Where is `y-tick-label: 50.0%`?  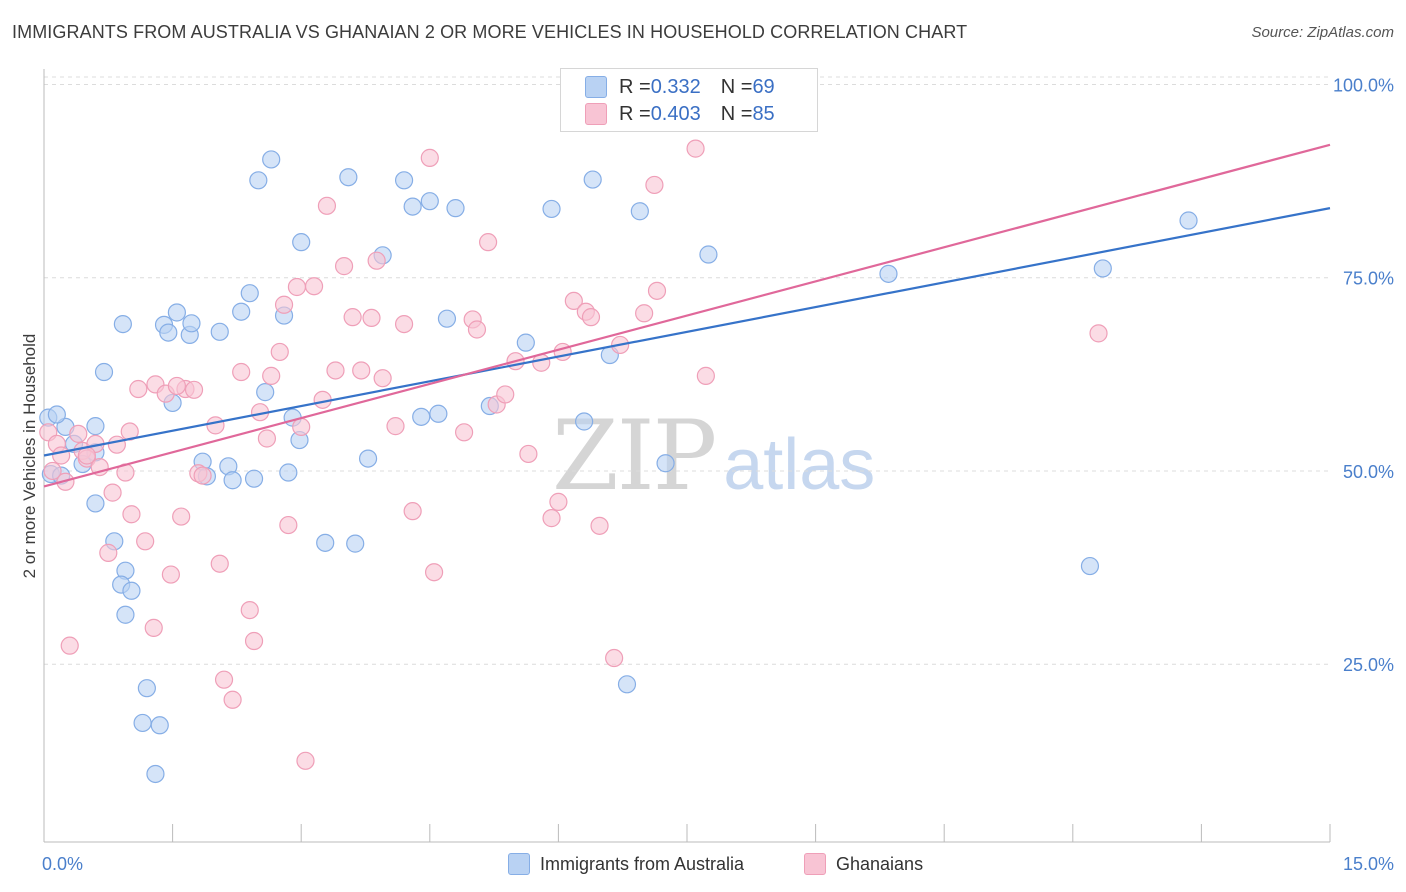 y-tick-label: 50.0% is located at coordinates (1368, 472).